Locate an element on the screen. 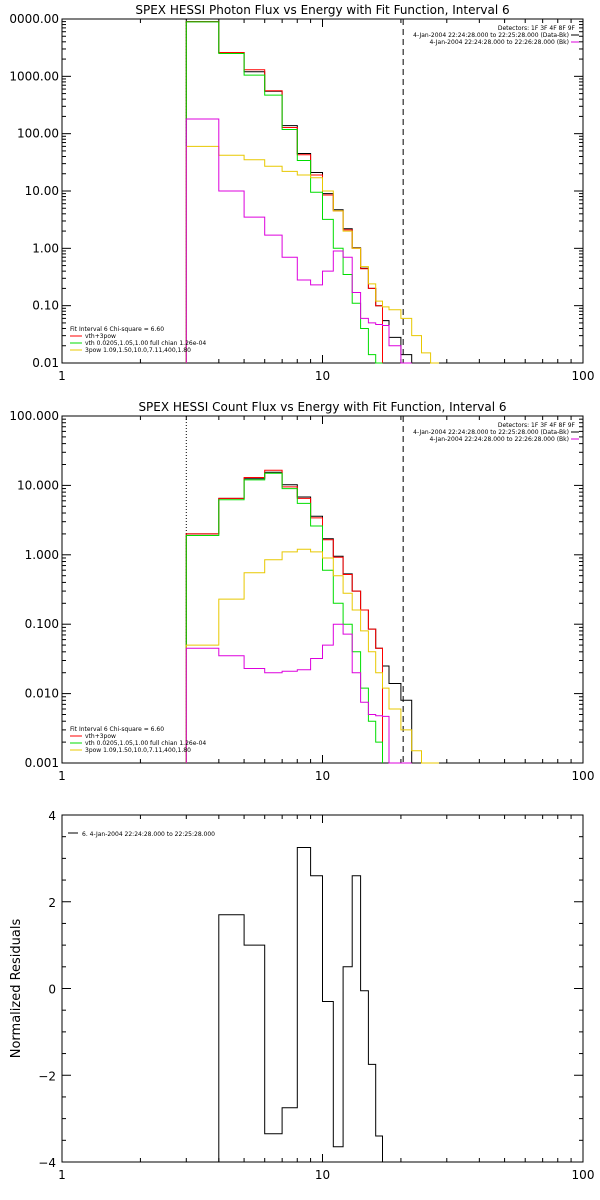 Image resolution: width=600 pixels, height=1200 pixels. y-axis-label: Normalized Residuals is located at coordinates (16, 989).